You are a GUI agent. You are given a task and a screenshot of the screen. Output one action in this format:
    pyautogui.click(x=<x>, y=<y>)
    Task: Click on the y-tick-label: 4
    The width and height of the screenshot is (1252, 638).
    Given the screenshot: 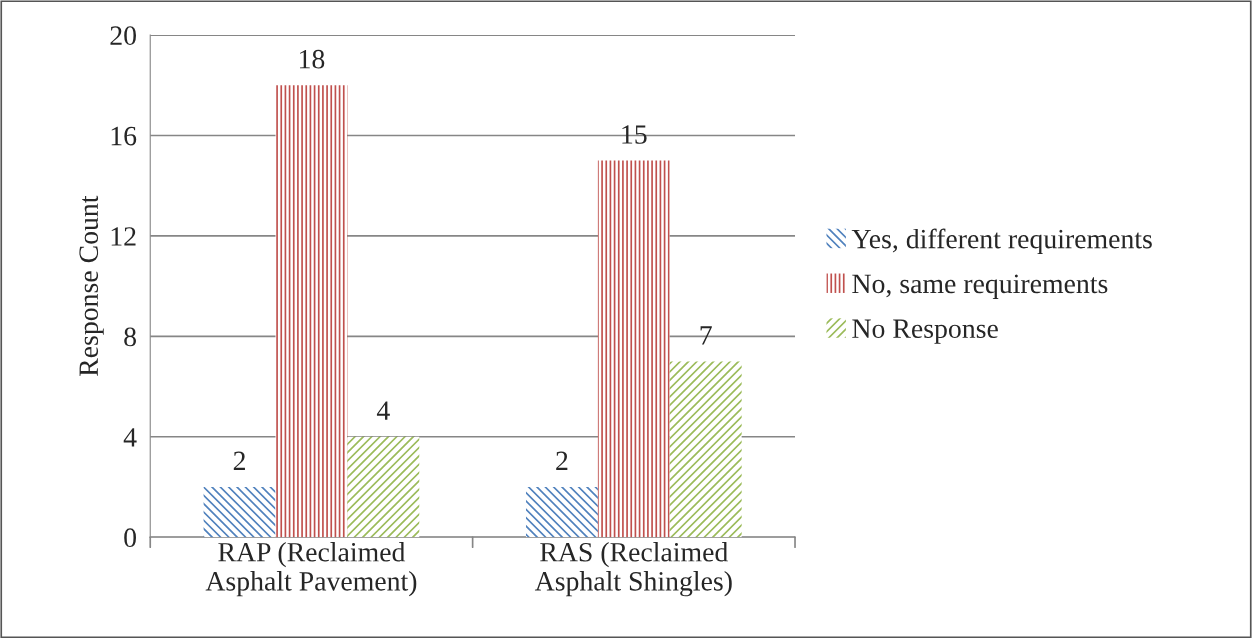 What is the action you would take?
    pyautogui.click(x=130, y=437)
    